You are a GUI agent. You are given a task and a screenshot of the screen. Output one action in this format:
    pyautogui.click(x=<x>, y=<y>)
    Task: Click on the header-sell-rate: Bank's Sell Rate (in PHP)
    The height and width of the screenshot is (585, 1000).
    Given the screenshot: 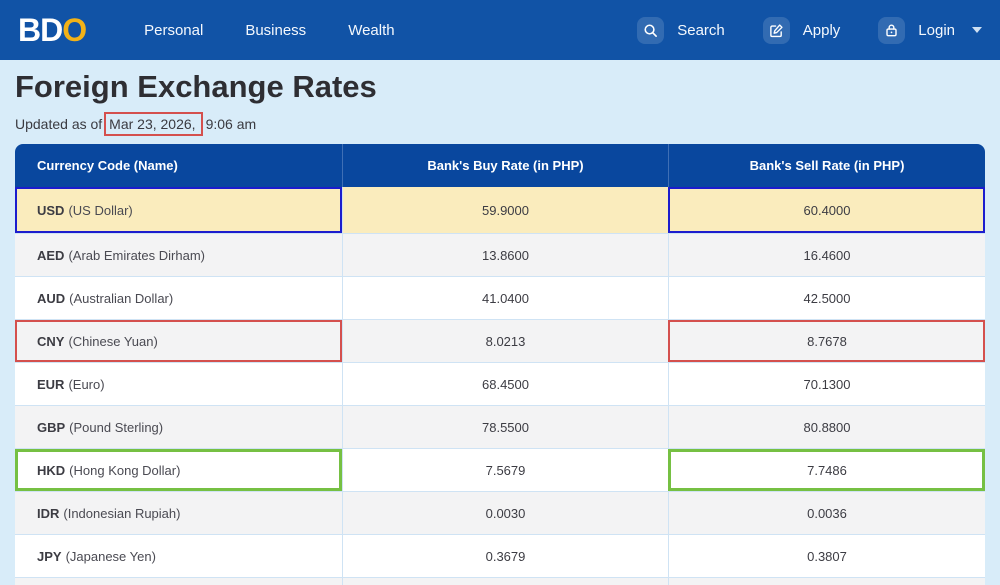 What is the action you would take?
    pyautogui.click(x=826, y=165)
    